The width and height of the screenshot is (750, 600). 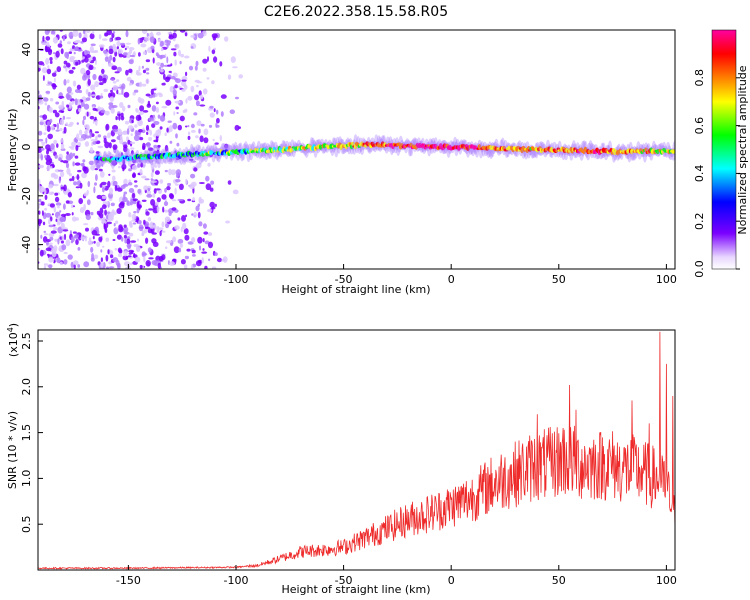 What do you see at coordinates (396, 275) in the screenshot?
I see `spectrogram-x-ticks: -150 -100 -50 0 50 100` at bounding box center [396, 275].